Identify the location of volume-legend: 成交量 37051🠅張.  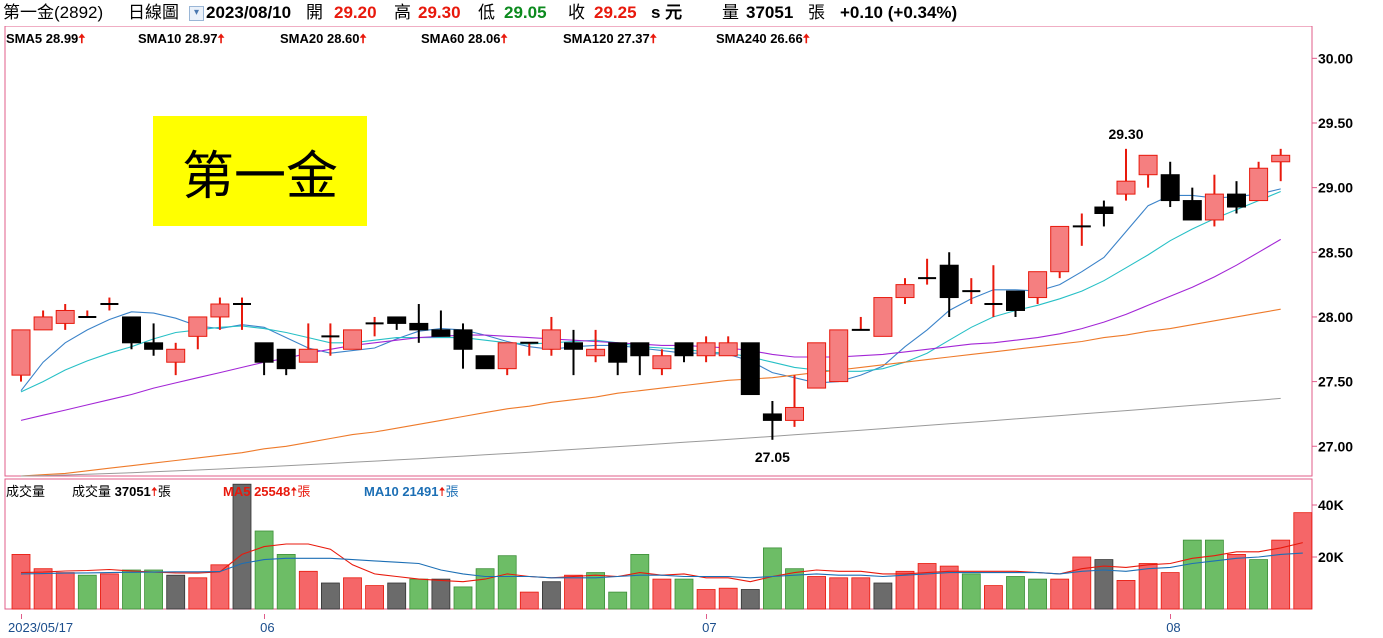
(121, 491).